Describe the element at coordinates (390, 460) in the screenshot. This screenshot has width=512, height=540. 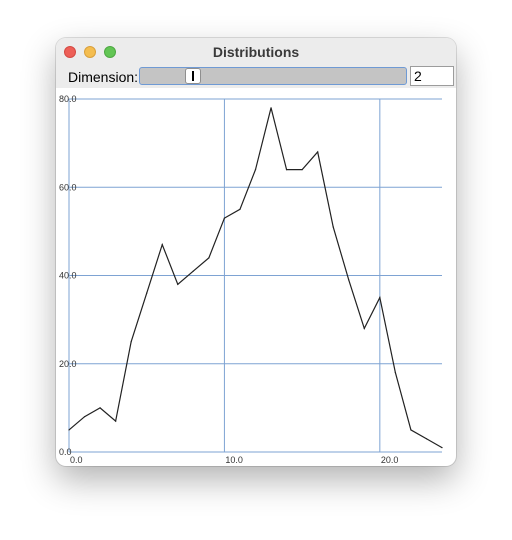
I see `x-tick-label-2: 20.0` at that location.